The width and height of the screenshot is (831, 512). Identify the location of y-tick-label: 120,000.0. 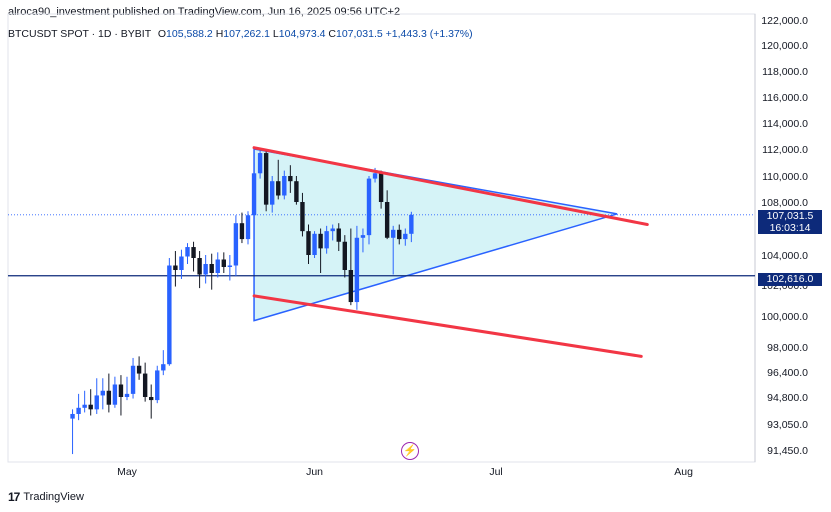
(784, 46).